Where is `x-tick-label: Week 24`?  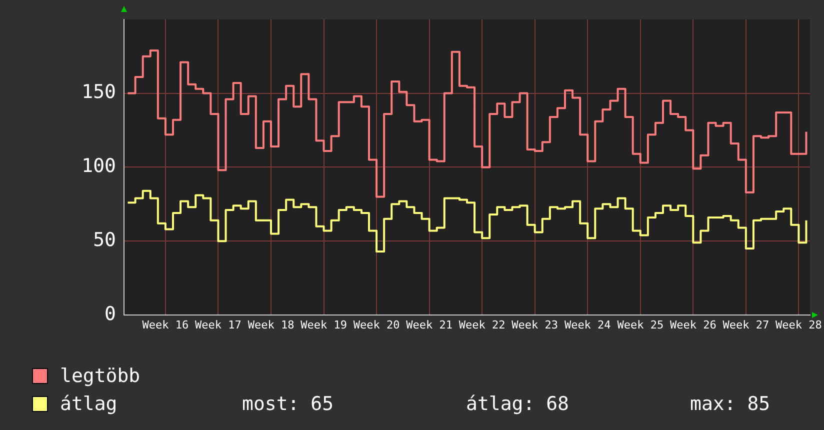
x-tick-label: Week 24 is located at coordinates (588, 325).